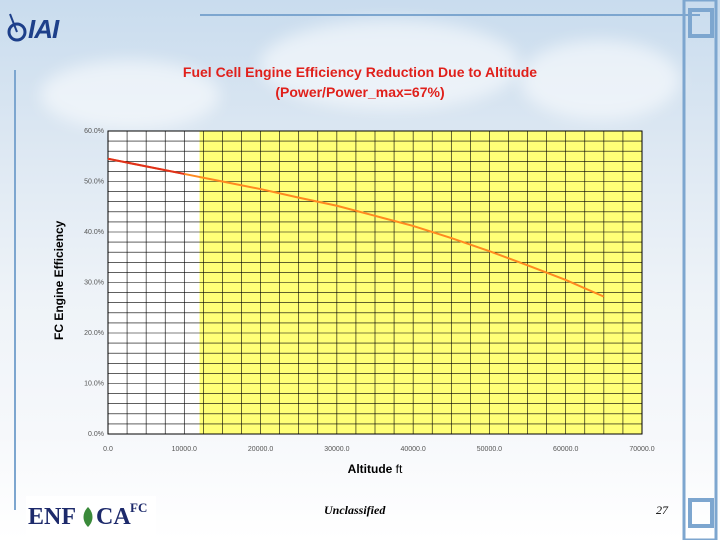  What do you see at coordinates (94, 182) in the screenshot?
I see `y-tick-label: 50.0%` at bounding box center [94, 182].